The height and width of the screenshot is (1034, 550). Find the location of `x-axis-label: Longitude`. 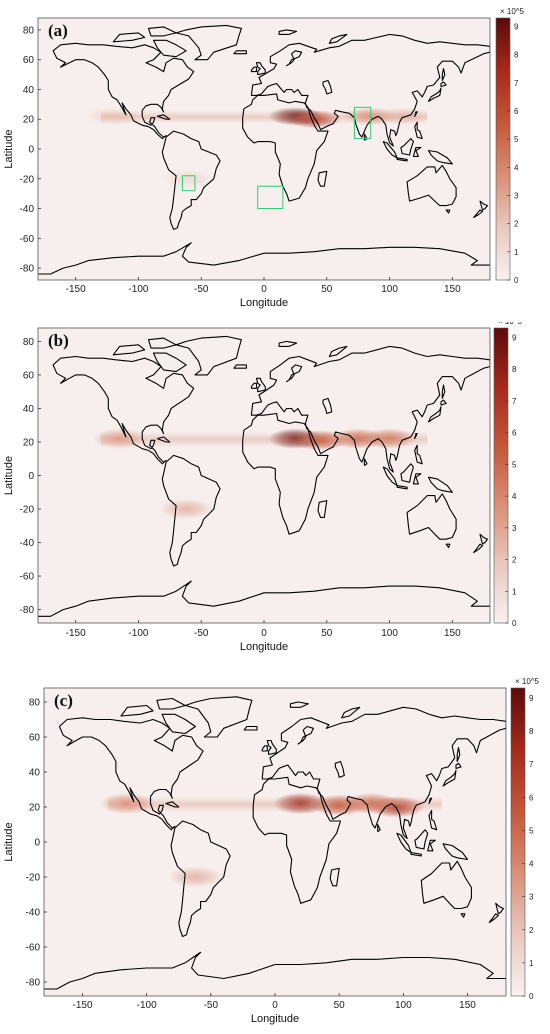

x-axis-label: Longitude is located at coordinates (264, 303).